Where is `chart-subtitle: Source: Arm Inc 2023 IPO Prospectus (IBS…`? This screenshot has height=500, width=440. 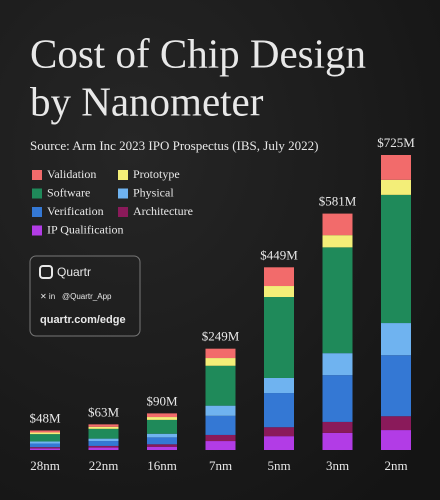 chart-subtitle: Source: Arm Inc 2023 IPO Prospectus (IBS… is located at coordinates (174, 145).